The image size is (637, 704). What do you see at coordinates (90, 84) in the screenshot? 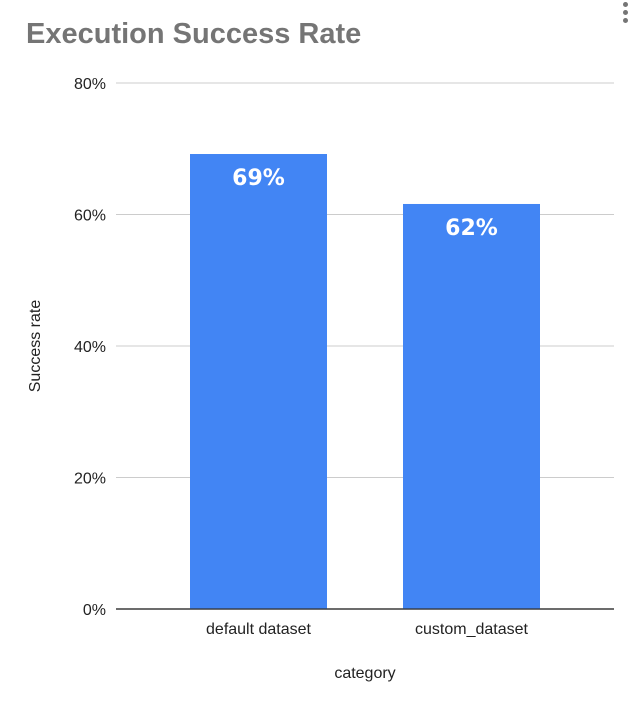
I see `y-tick-label: 80%` at bounding box center [90, 84].